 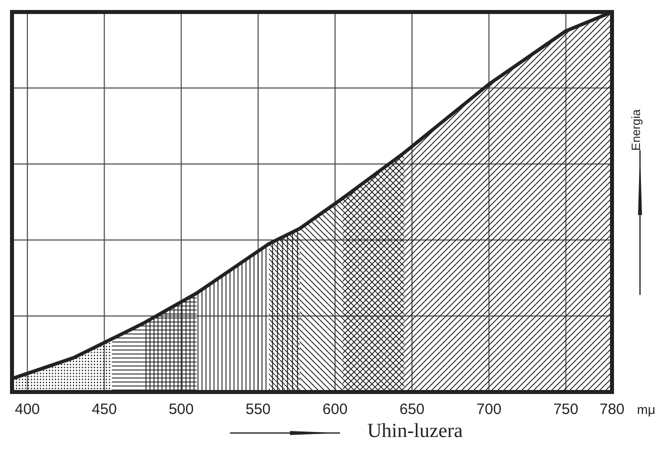 What do you see at coordinates (415, 431) in the screenshot?
I see `x-axis-title: Uhin-luzera` at bounding box center [415, 431].